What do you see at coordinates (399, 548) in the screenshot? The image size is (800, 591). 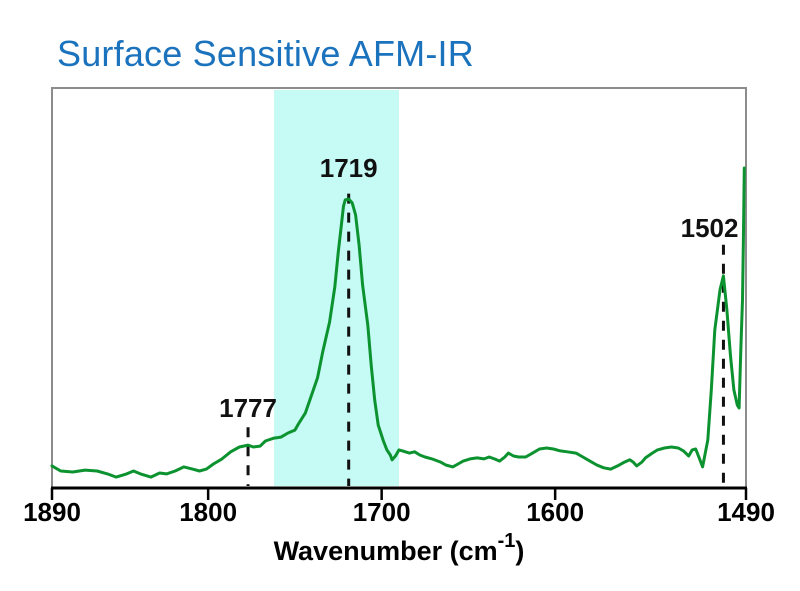 I see `x-axis-label: Wavenumber (cm-1)` at bounding box center [399, 548].